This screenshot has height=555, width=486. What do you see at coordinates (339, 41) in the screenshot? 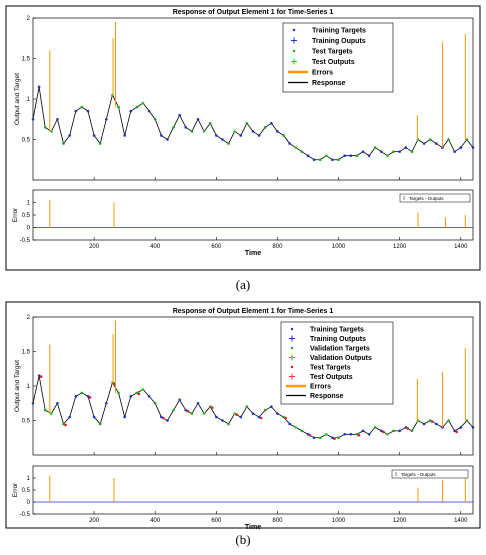
I see `legend-entry: Training Ouputs` at bounding box center [339, 41].